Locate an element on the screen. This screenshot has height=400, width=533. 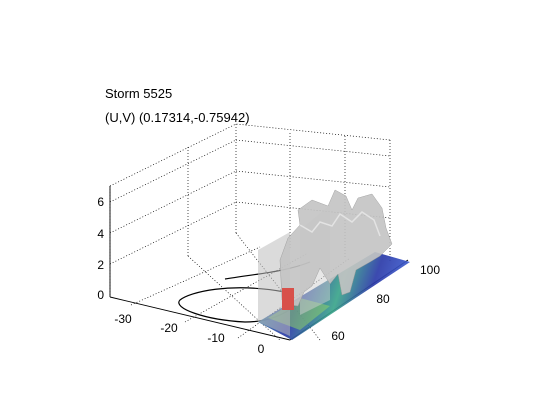
x-tick-label: -20 is located at coordinates (169, 328).